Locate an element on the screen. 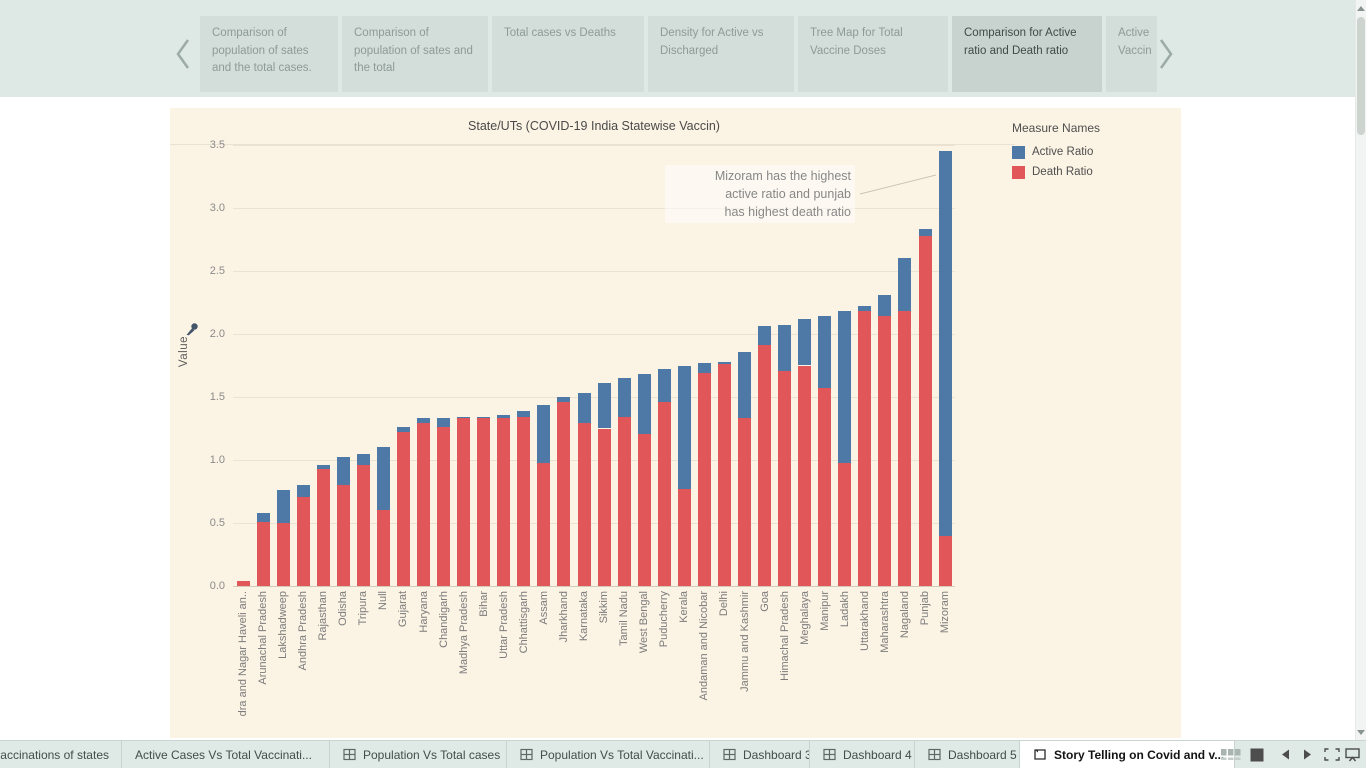  bar-death-ratio-Rajasthan is located at coordinates (323, 527).